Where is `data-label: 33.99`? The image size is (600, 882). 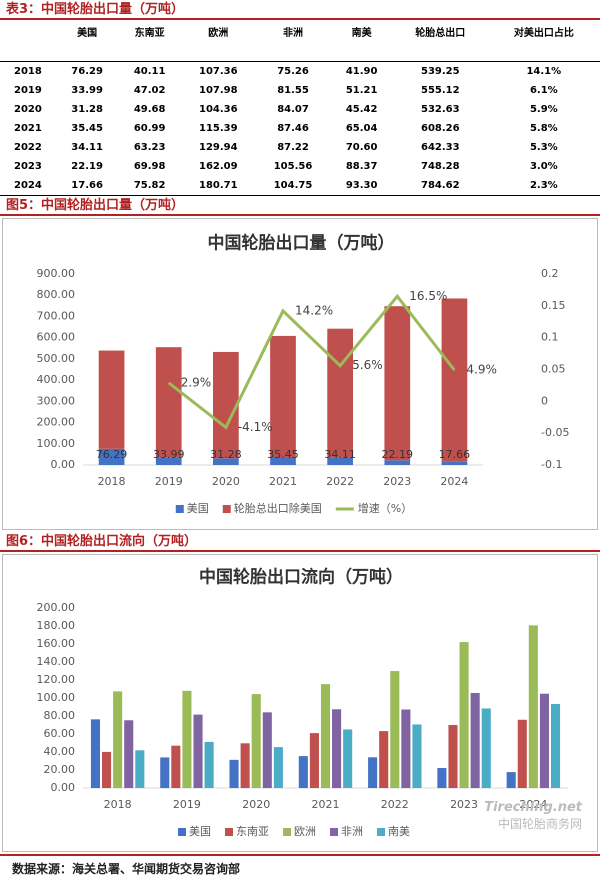 data-label: 33.99 is located at coordinates (169, 454).